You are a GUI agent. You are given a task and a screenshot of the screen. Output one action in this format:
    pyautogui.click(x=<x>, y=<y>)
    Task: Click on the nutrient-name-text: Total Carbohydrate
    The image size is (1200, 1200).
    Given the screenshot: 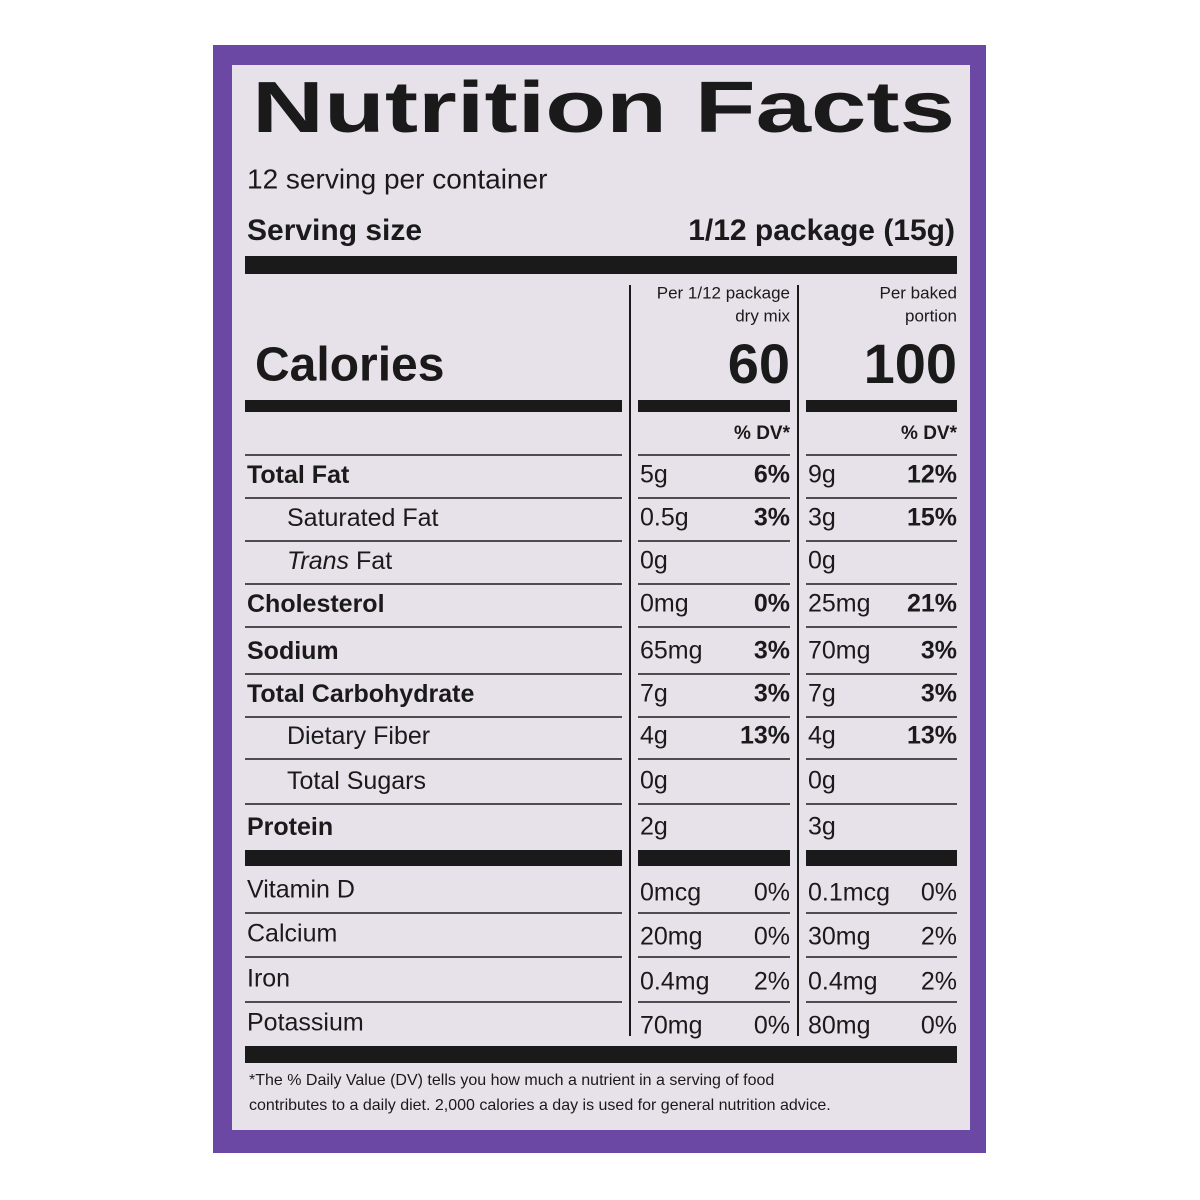 What is the action you would take?
    pyautogui.click(x=360, y=694)
    